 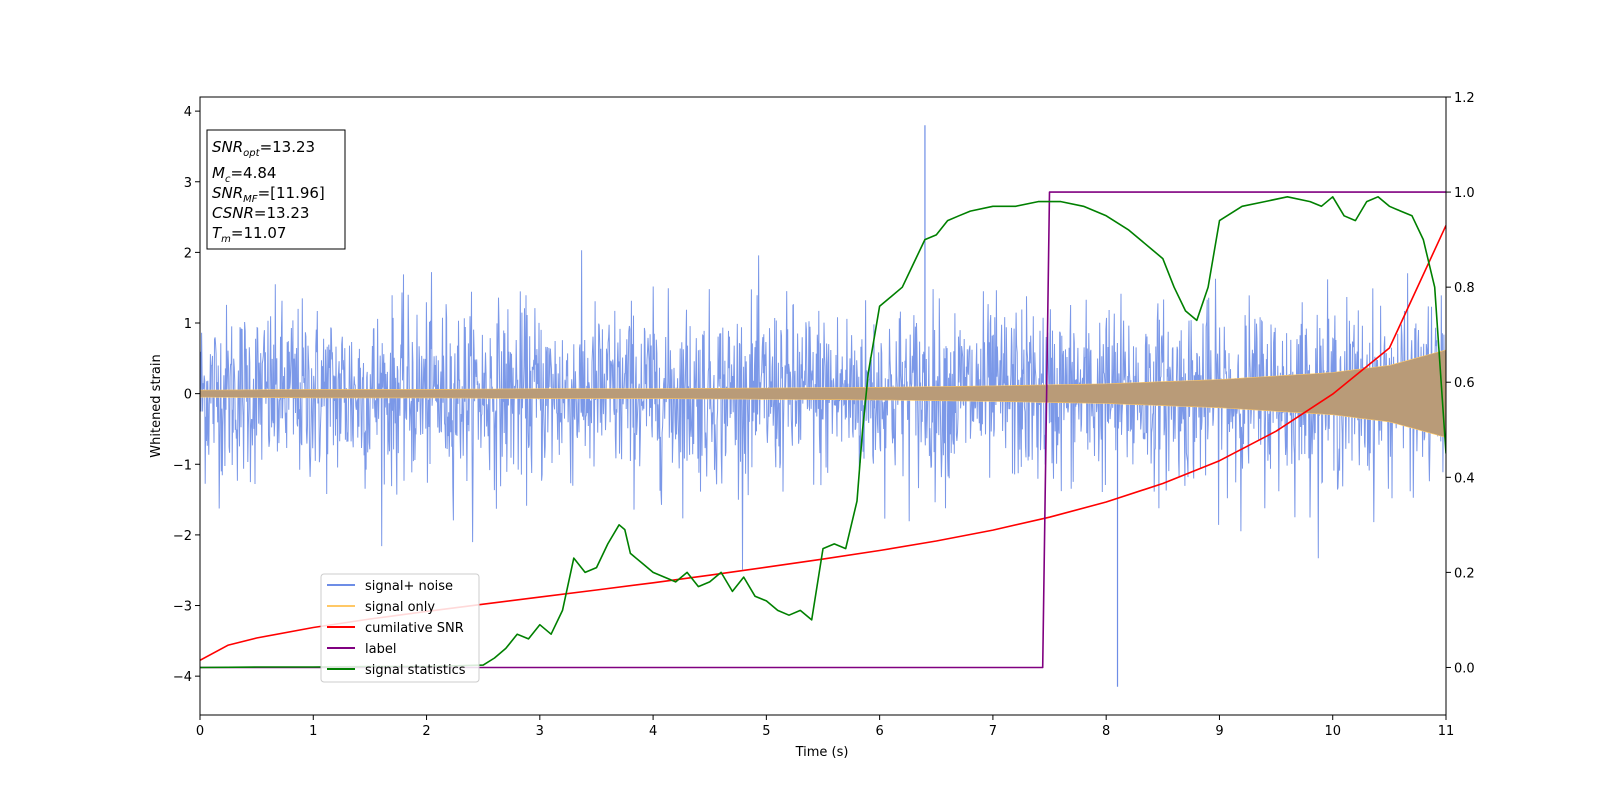 I want to click on x-axis: 0 1 2 3 4 5 6 7 8 9 10 11, so click(x=825, y=727).